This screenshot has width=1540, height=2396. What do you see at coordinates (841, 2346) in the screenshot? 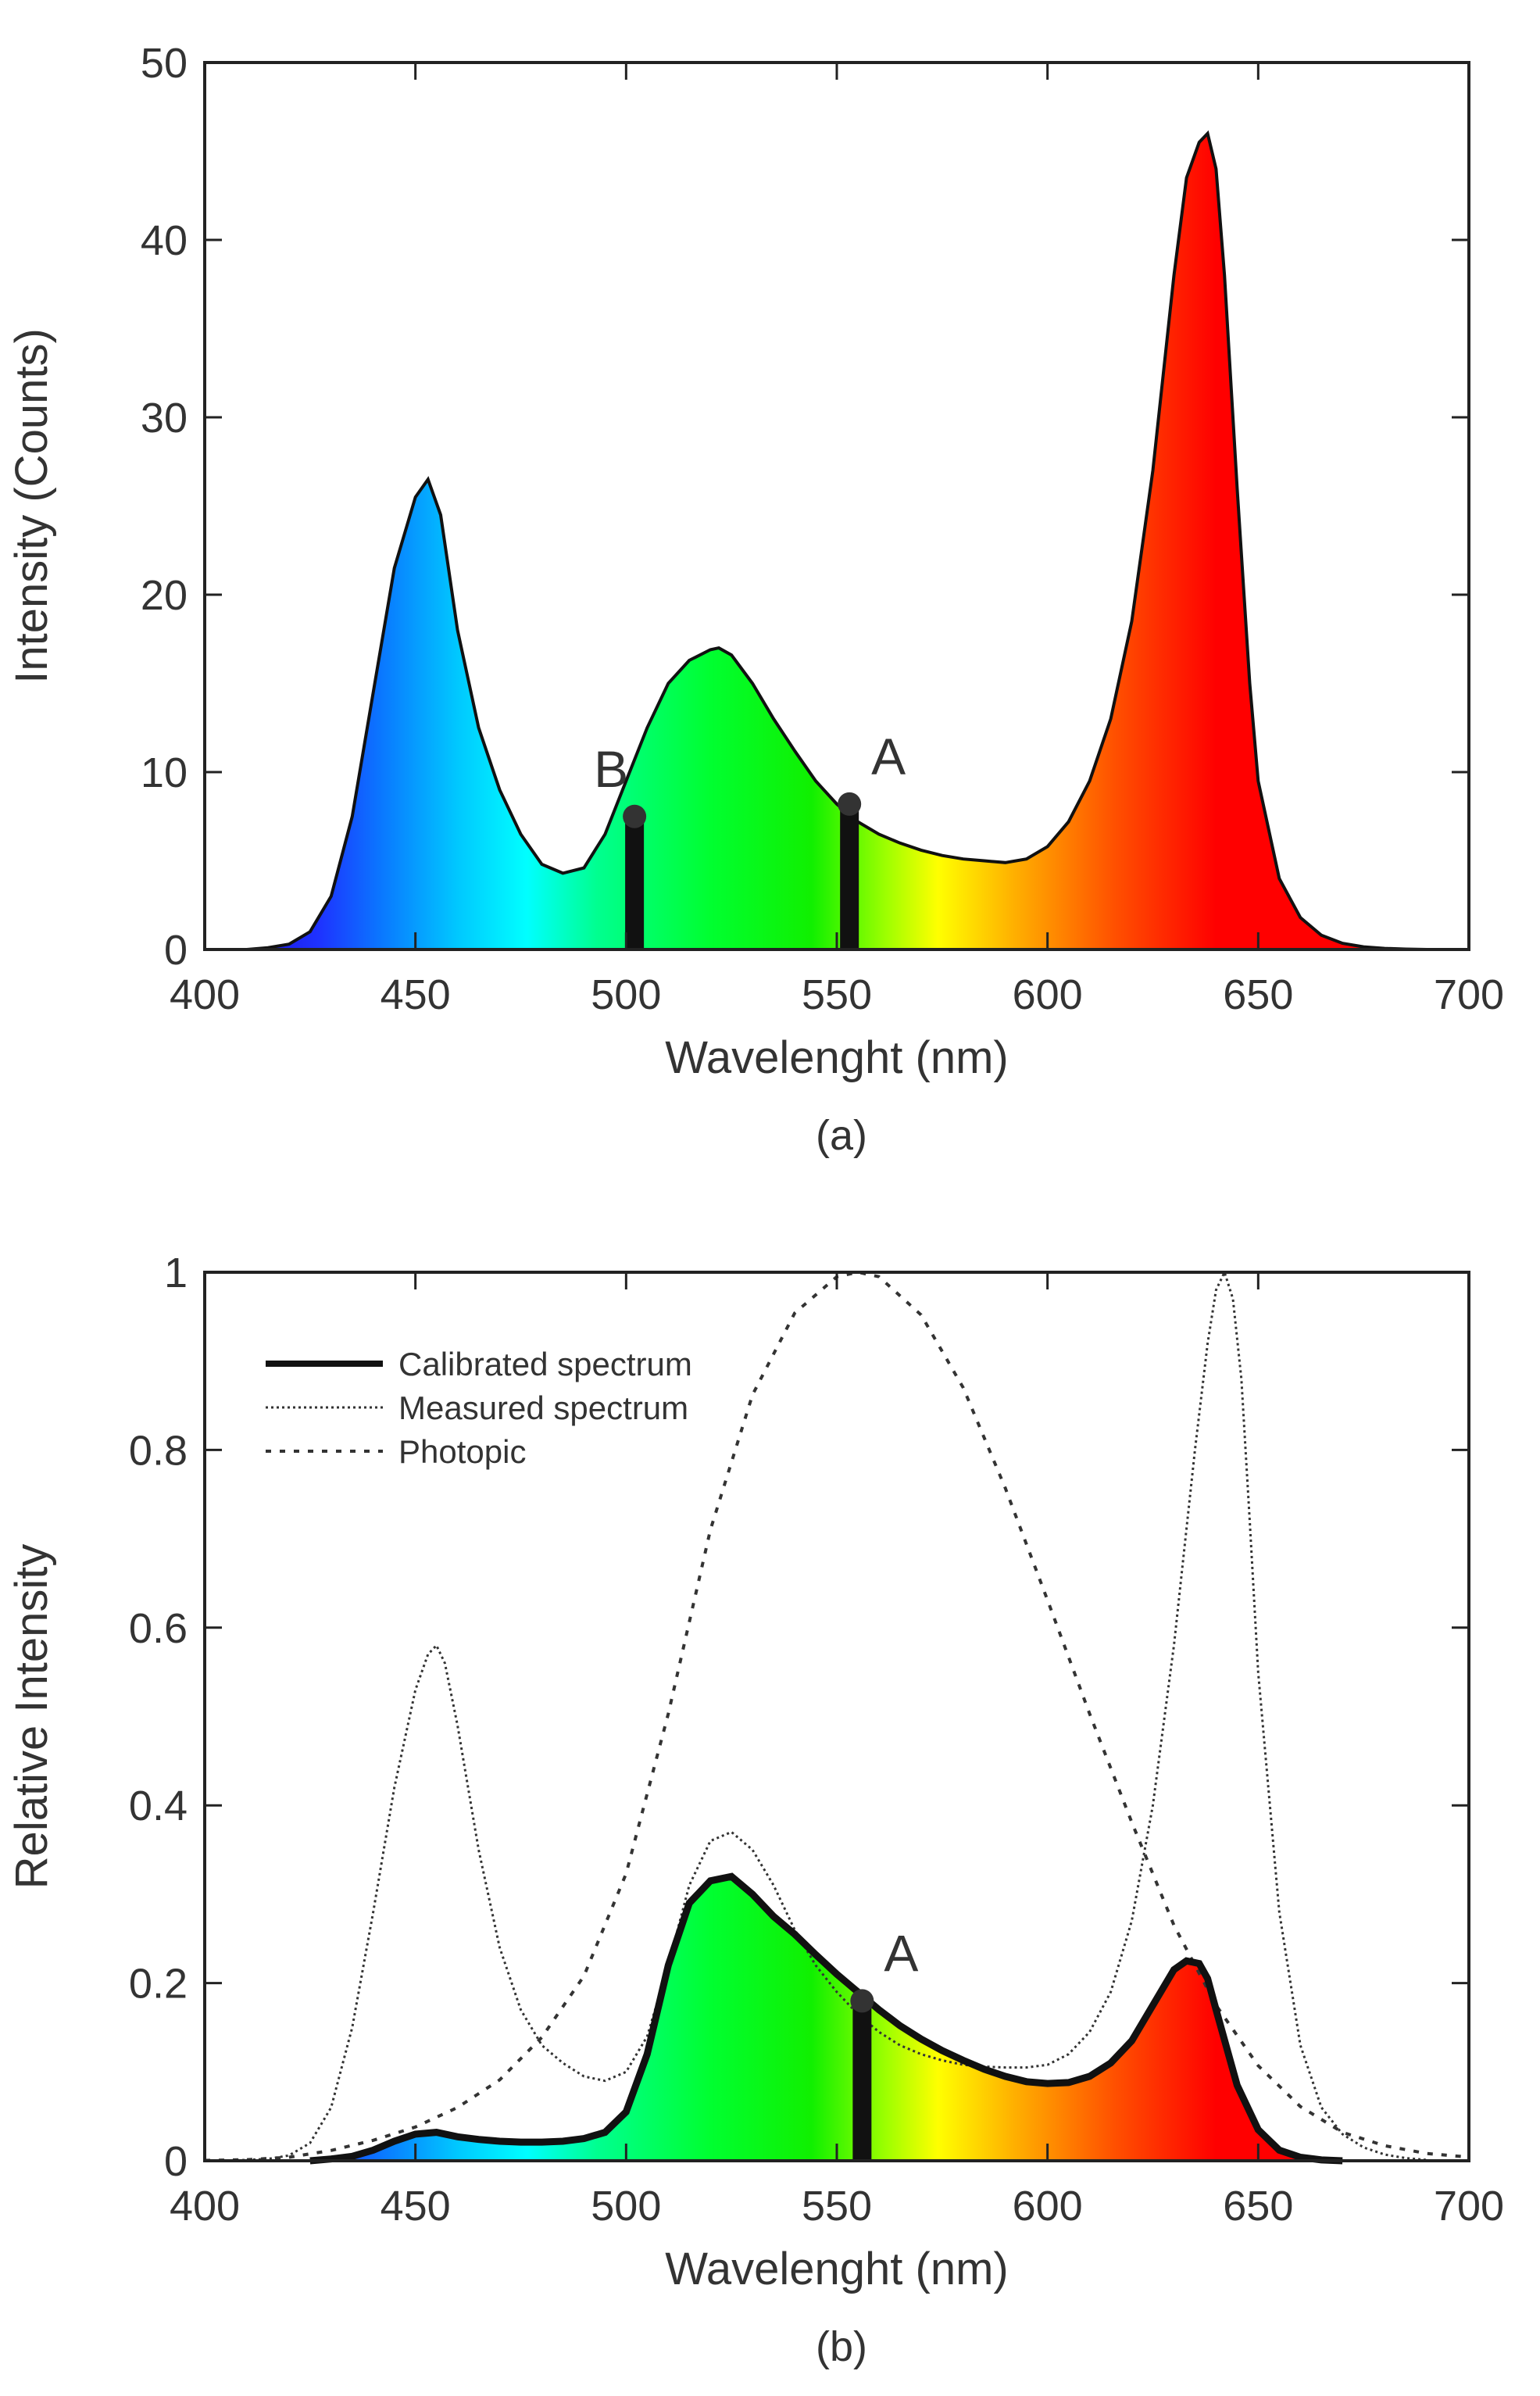
I see `panel-caption: (b)` at bounding box center [841, 2346].